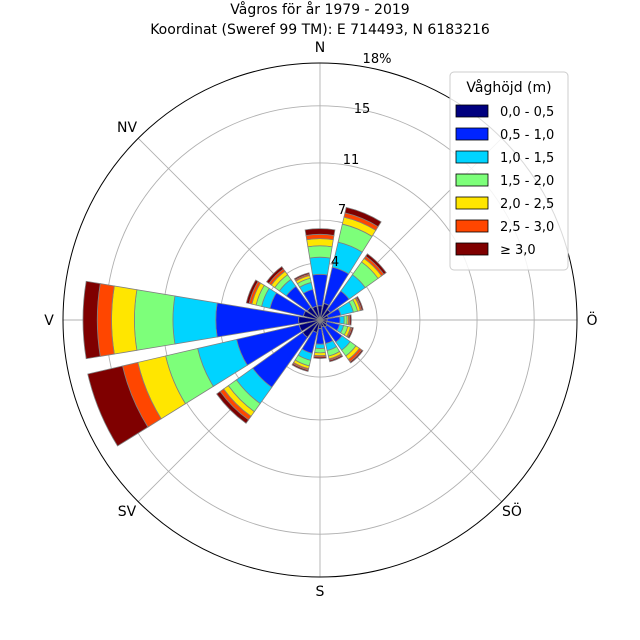 Image resolution: width=640 pixels, height=640 pixels. I want to click on radial-tick-label: 4, so click(335, 262).